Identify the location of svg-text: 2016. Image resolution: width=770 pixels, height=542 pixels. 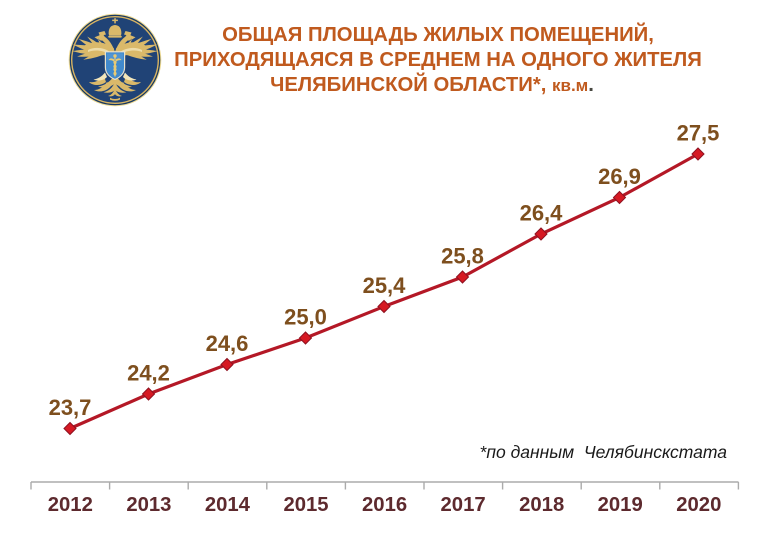
(384, 505).